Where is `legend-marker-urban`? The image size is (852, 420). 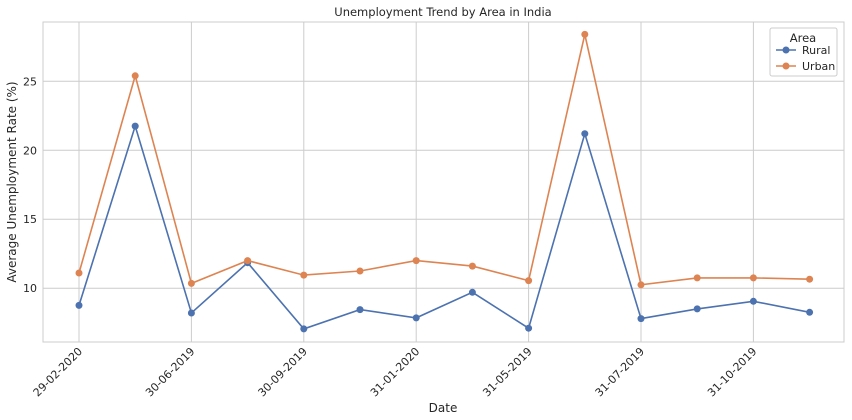
legend-marker-urban is located at coordinates (786, 66).